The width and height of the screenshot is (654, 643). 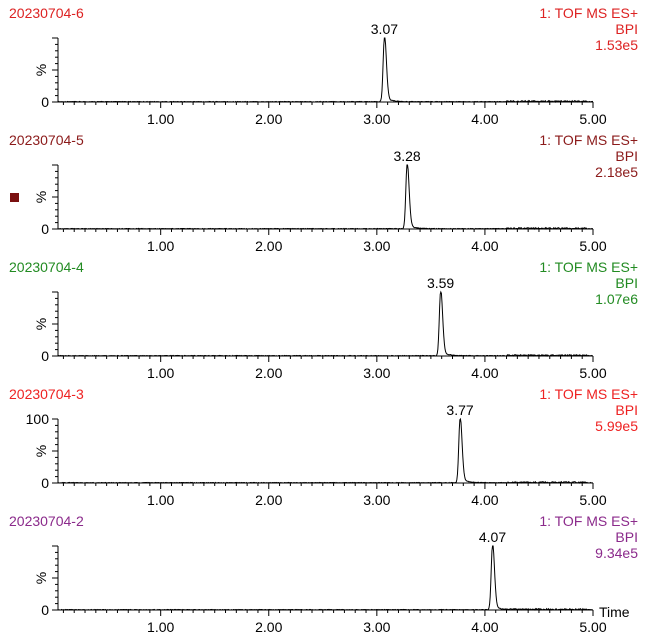 What do you see at coordinates (46, 267) in the screenshot?
I see `sample-name: 20230704-4` at bounding box center [46, 267].